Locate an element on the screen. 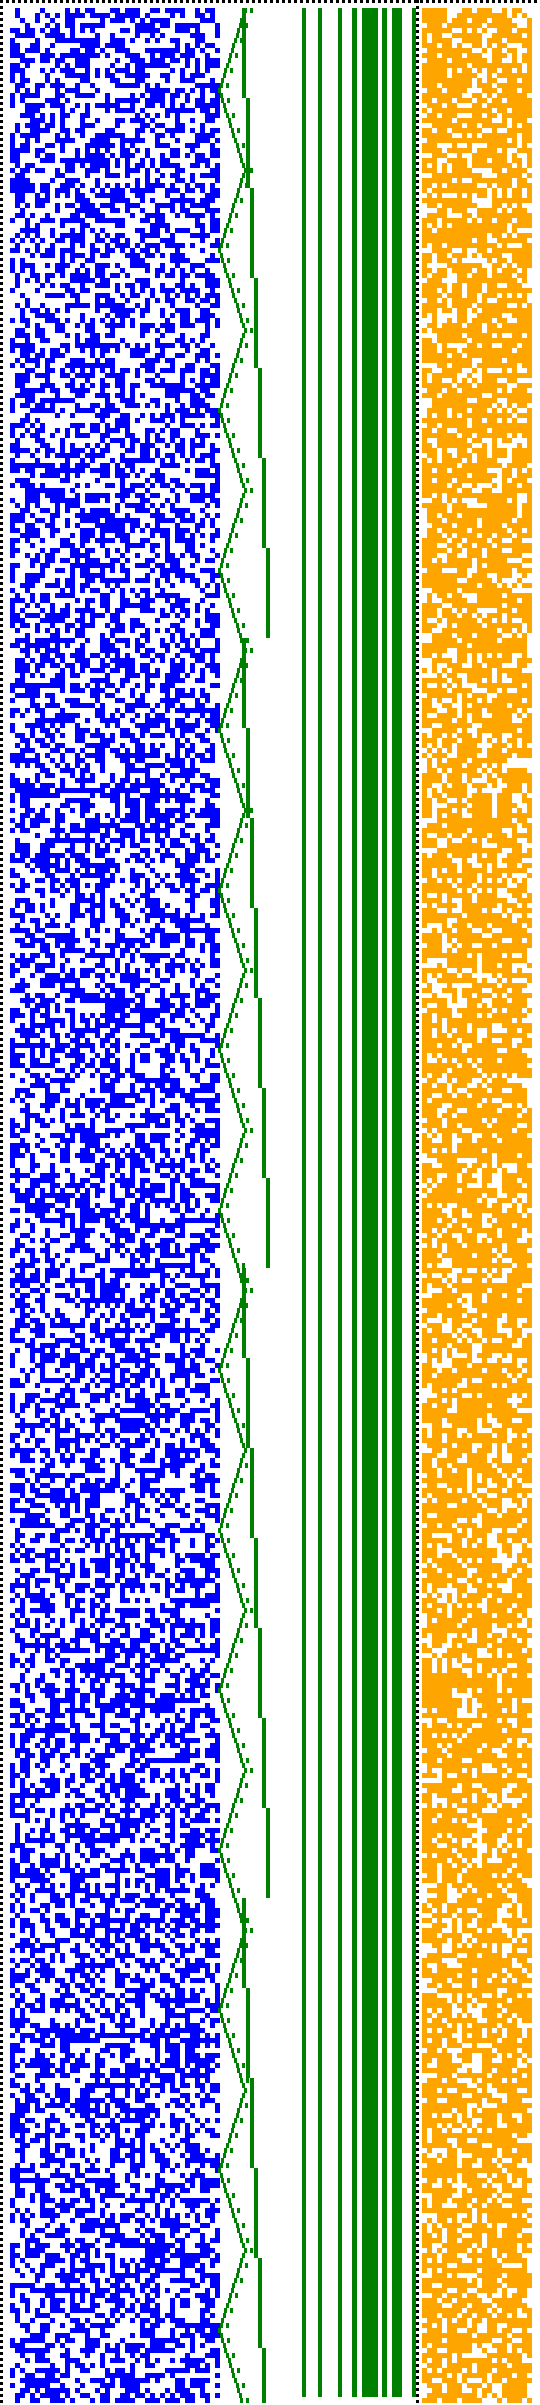 The width and height of the screenshot is (540, 2405). green-staircase-cells is located at coordinates (244, 1205).